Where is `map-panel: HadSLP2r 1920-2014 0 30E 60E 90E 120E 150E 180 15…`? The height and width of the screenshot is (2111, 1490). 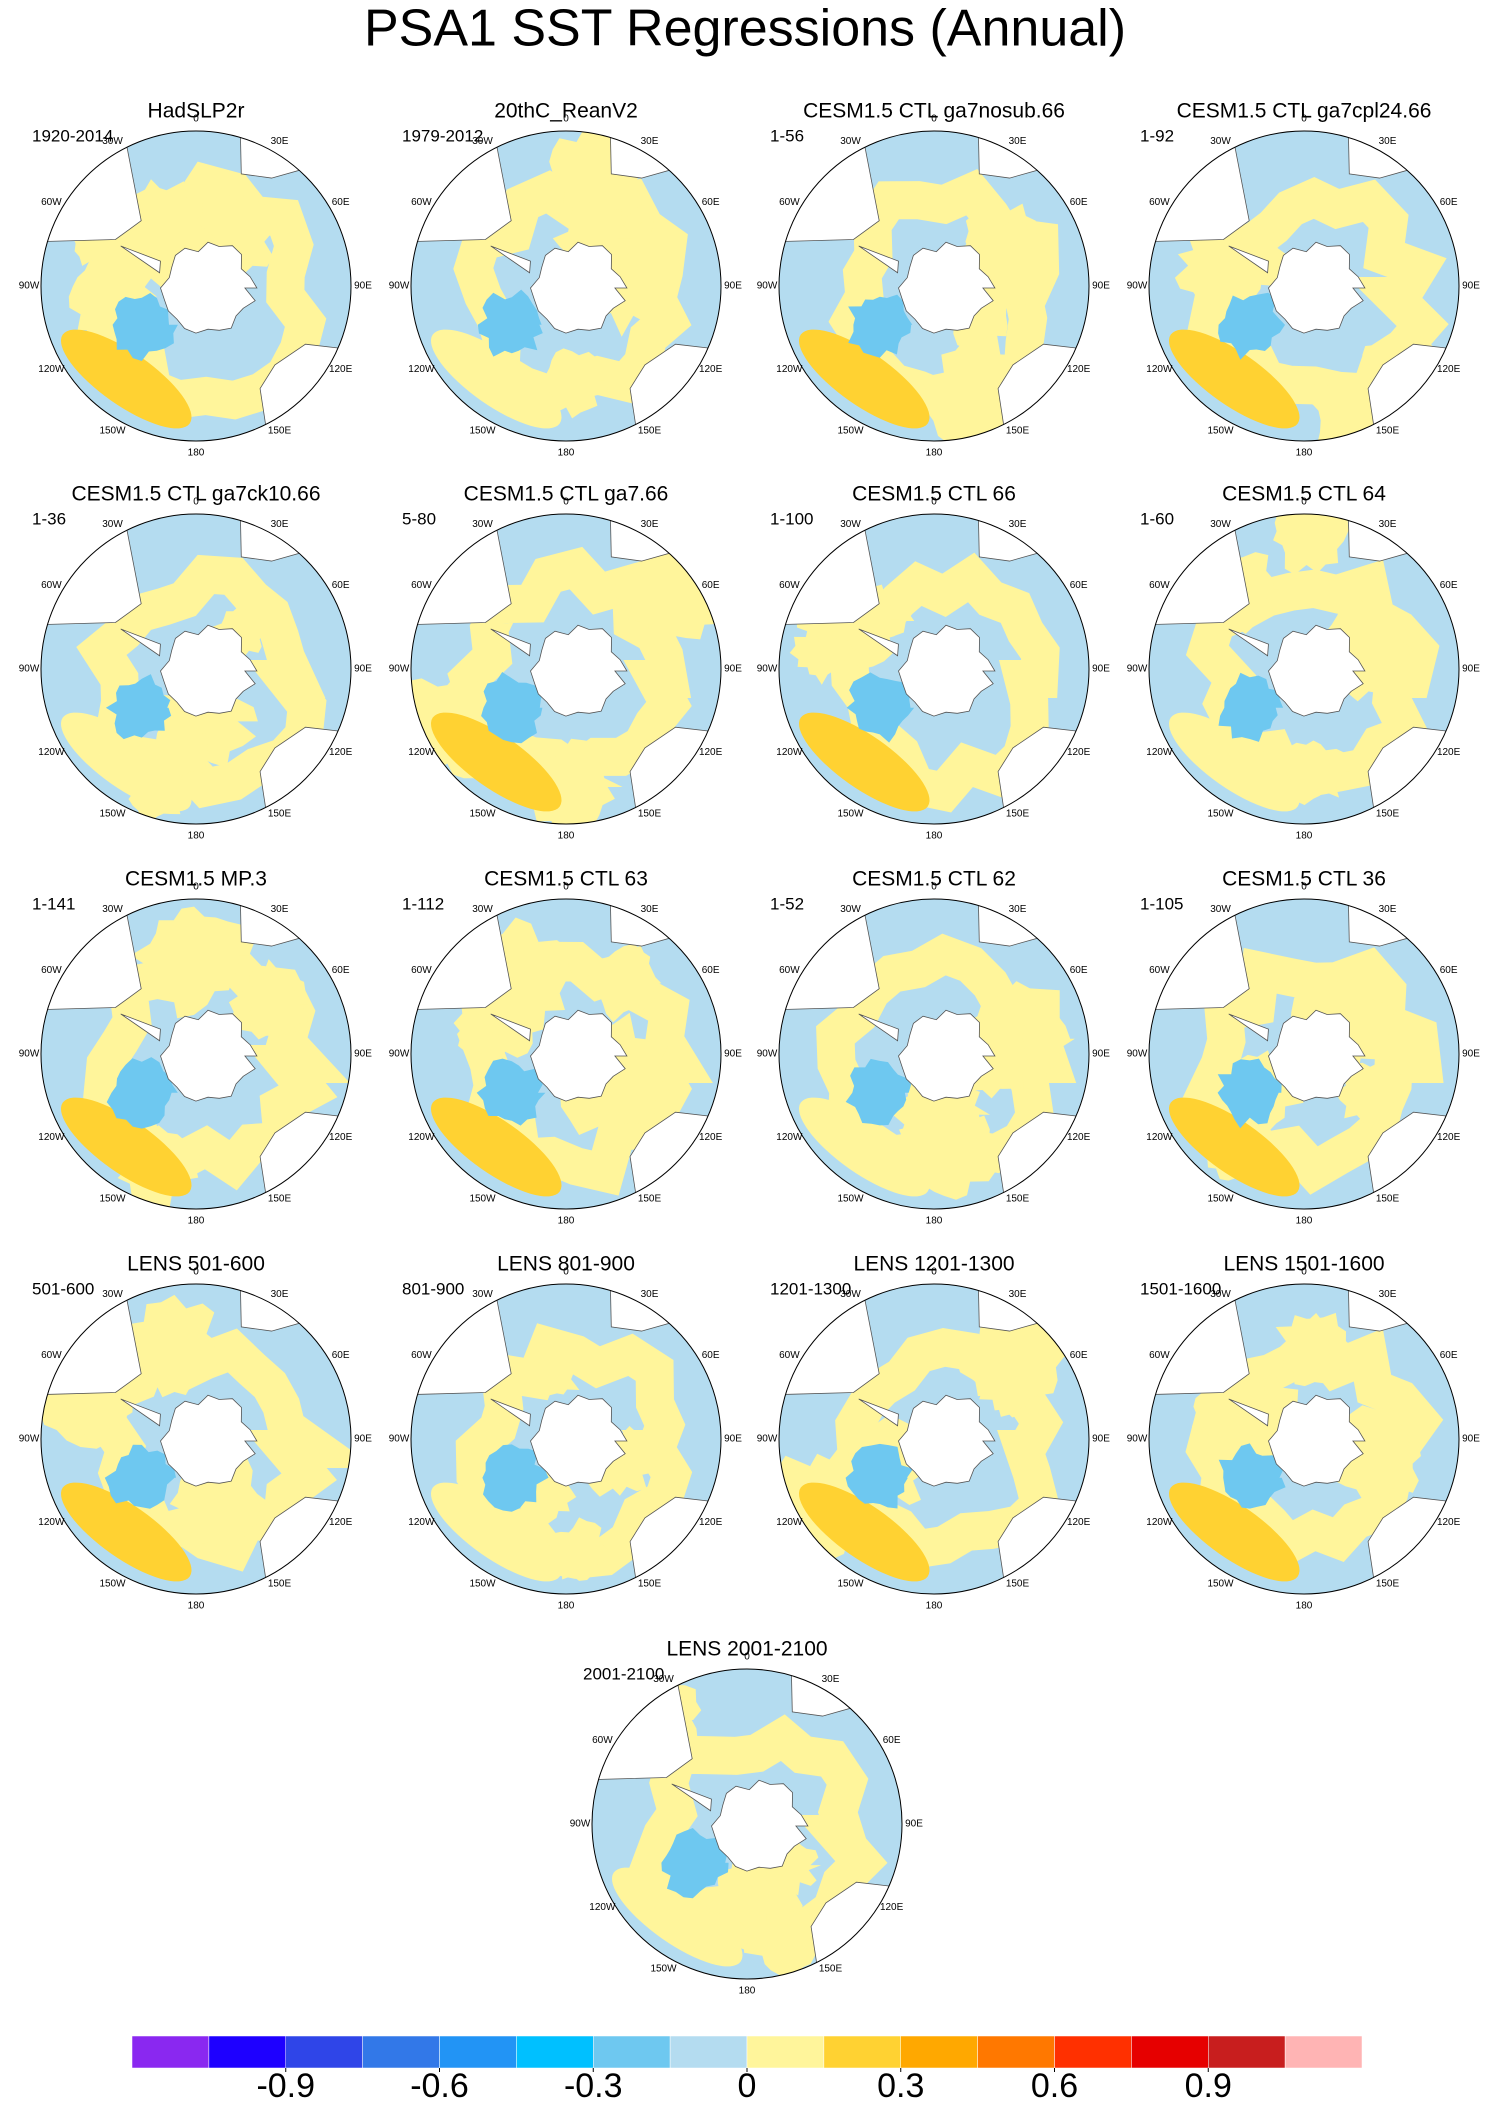 map-panel: HadSLP2r 1920-2014 0 30E 60E 90E 120E 150E 180 15… is located at coordinates (196, 279).